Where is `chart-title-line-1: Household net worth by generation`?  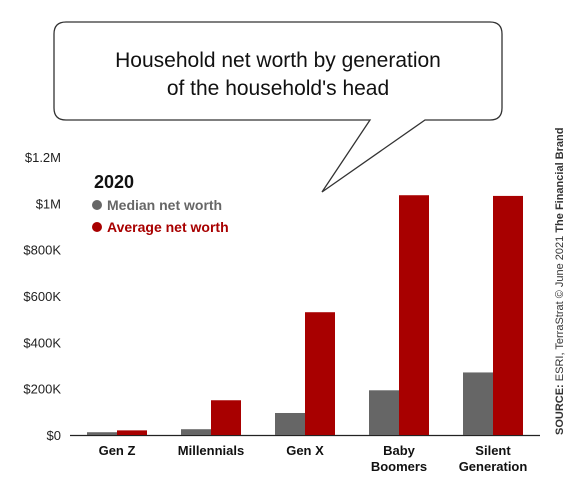 chart-title-line-1: Household net worth by generation is located at coordinates (278, 60).